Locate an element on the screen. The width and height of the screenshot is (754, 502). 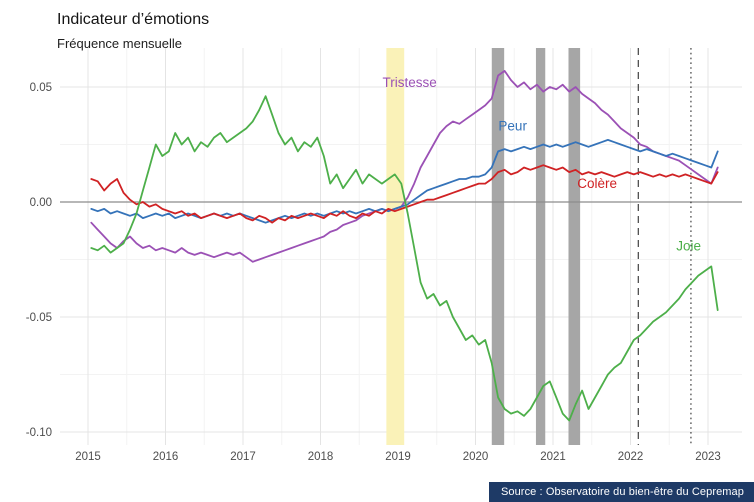
x-tick-label: 2016 is located at coordinates (166, 457).